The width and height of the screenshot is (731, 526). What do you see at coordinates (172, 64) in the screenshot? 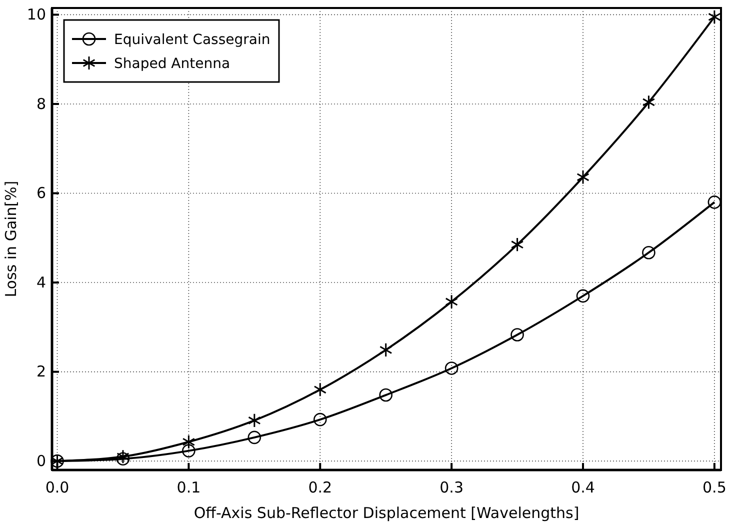
I see `legend-label: Shaped Antenna` at bounding box center [172, 64].